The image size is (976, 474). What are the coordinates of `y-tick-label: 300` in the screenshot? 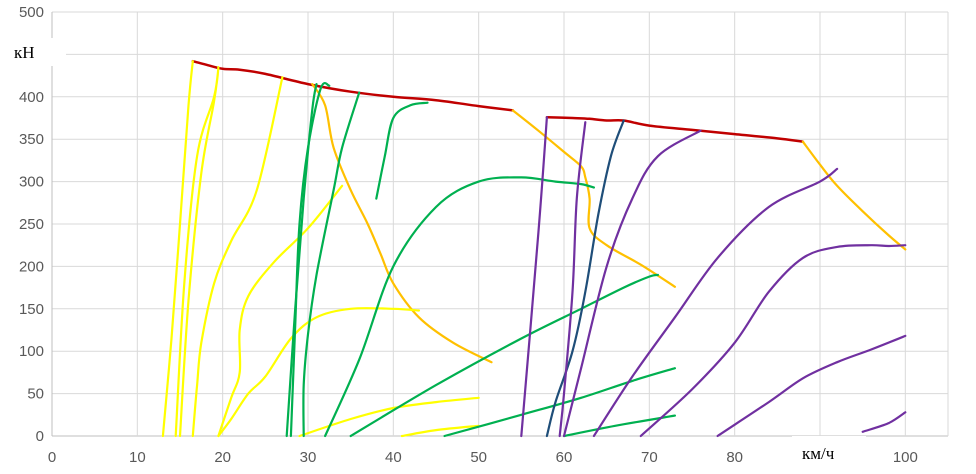 It's located at (31, 182).